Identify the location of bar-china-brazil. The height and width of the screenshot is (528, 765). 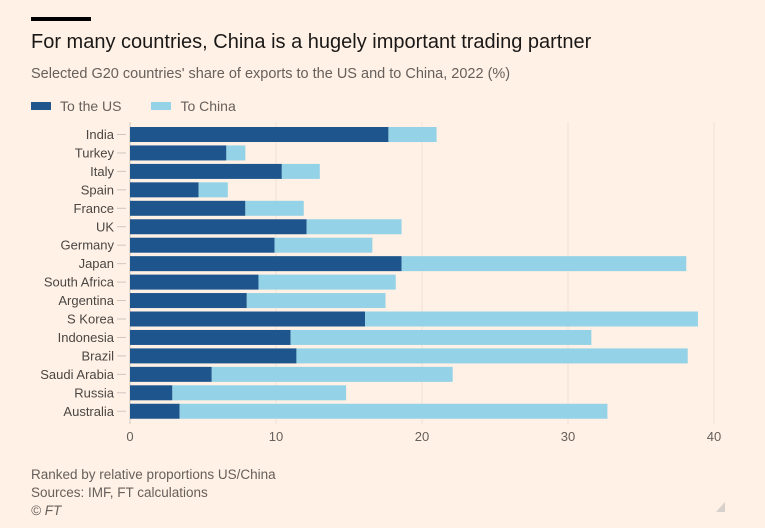
(492, 356).